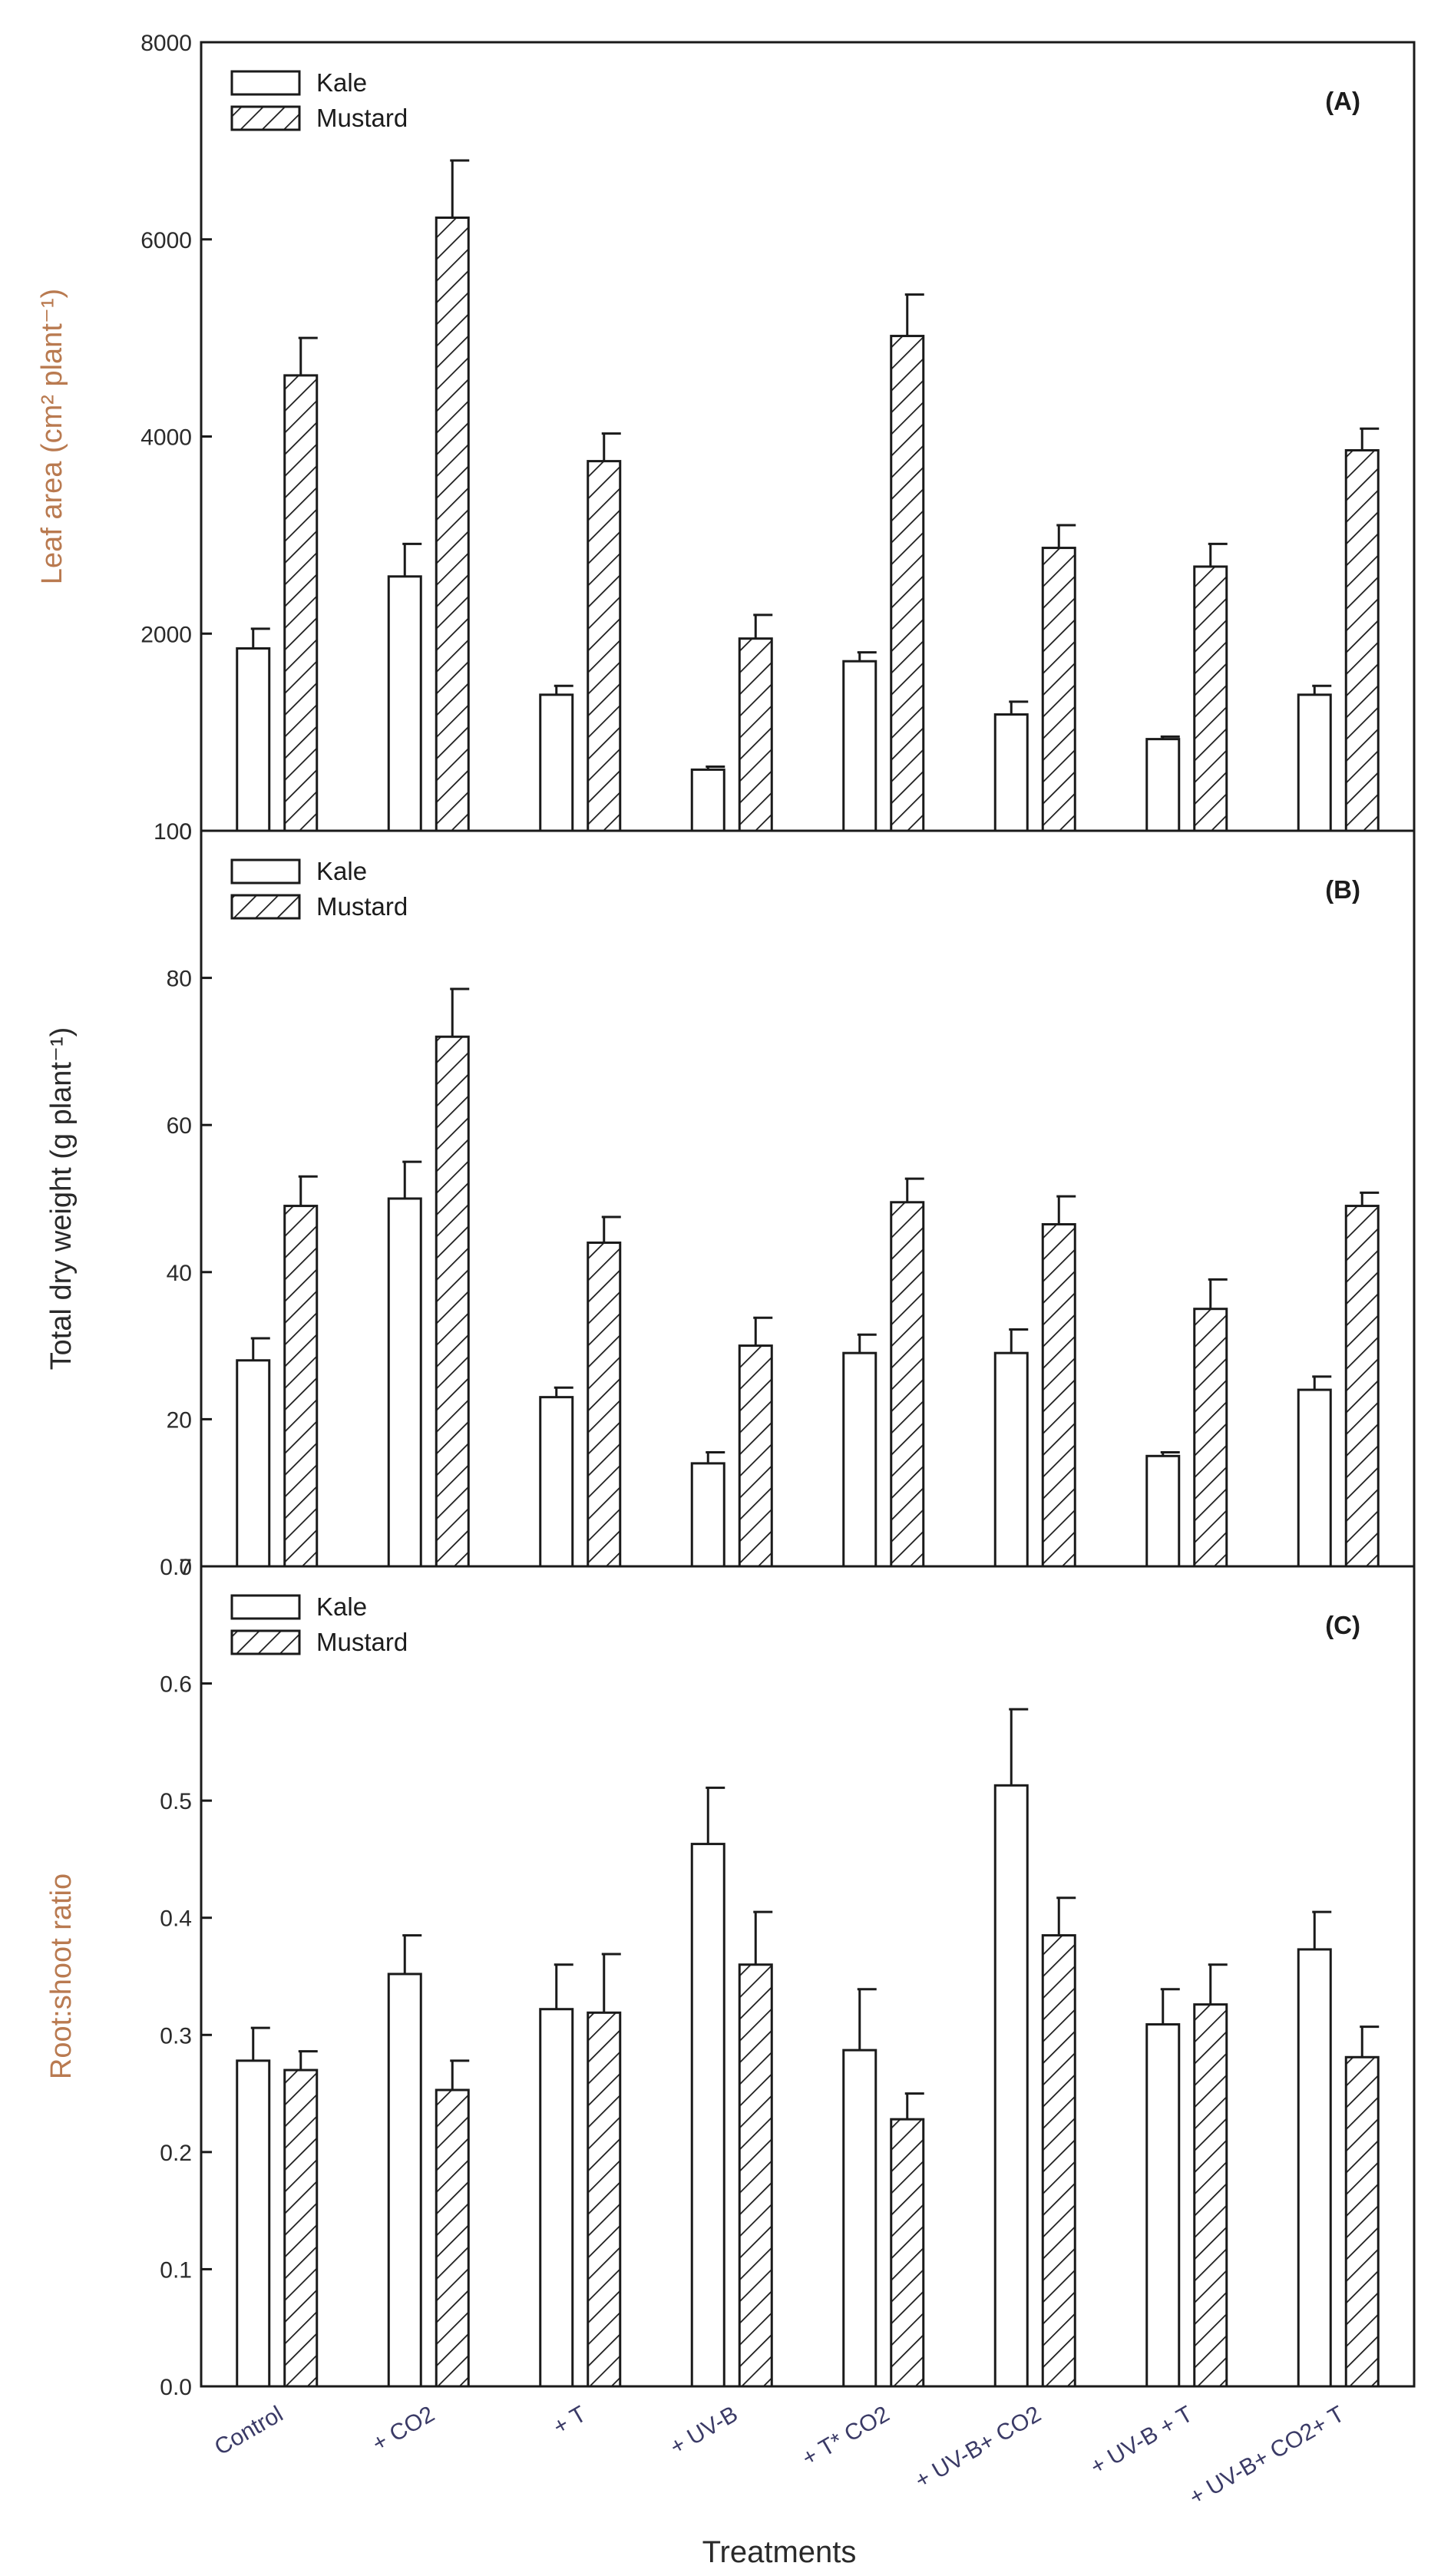 The height and width of the screenshot is (2576, 1441). I want to click on y-tick-label: 0.7, so click(176, 1567).